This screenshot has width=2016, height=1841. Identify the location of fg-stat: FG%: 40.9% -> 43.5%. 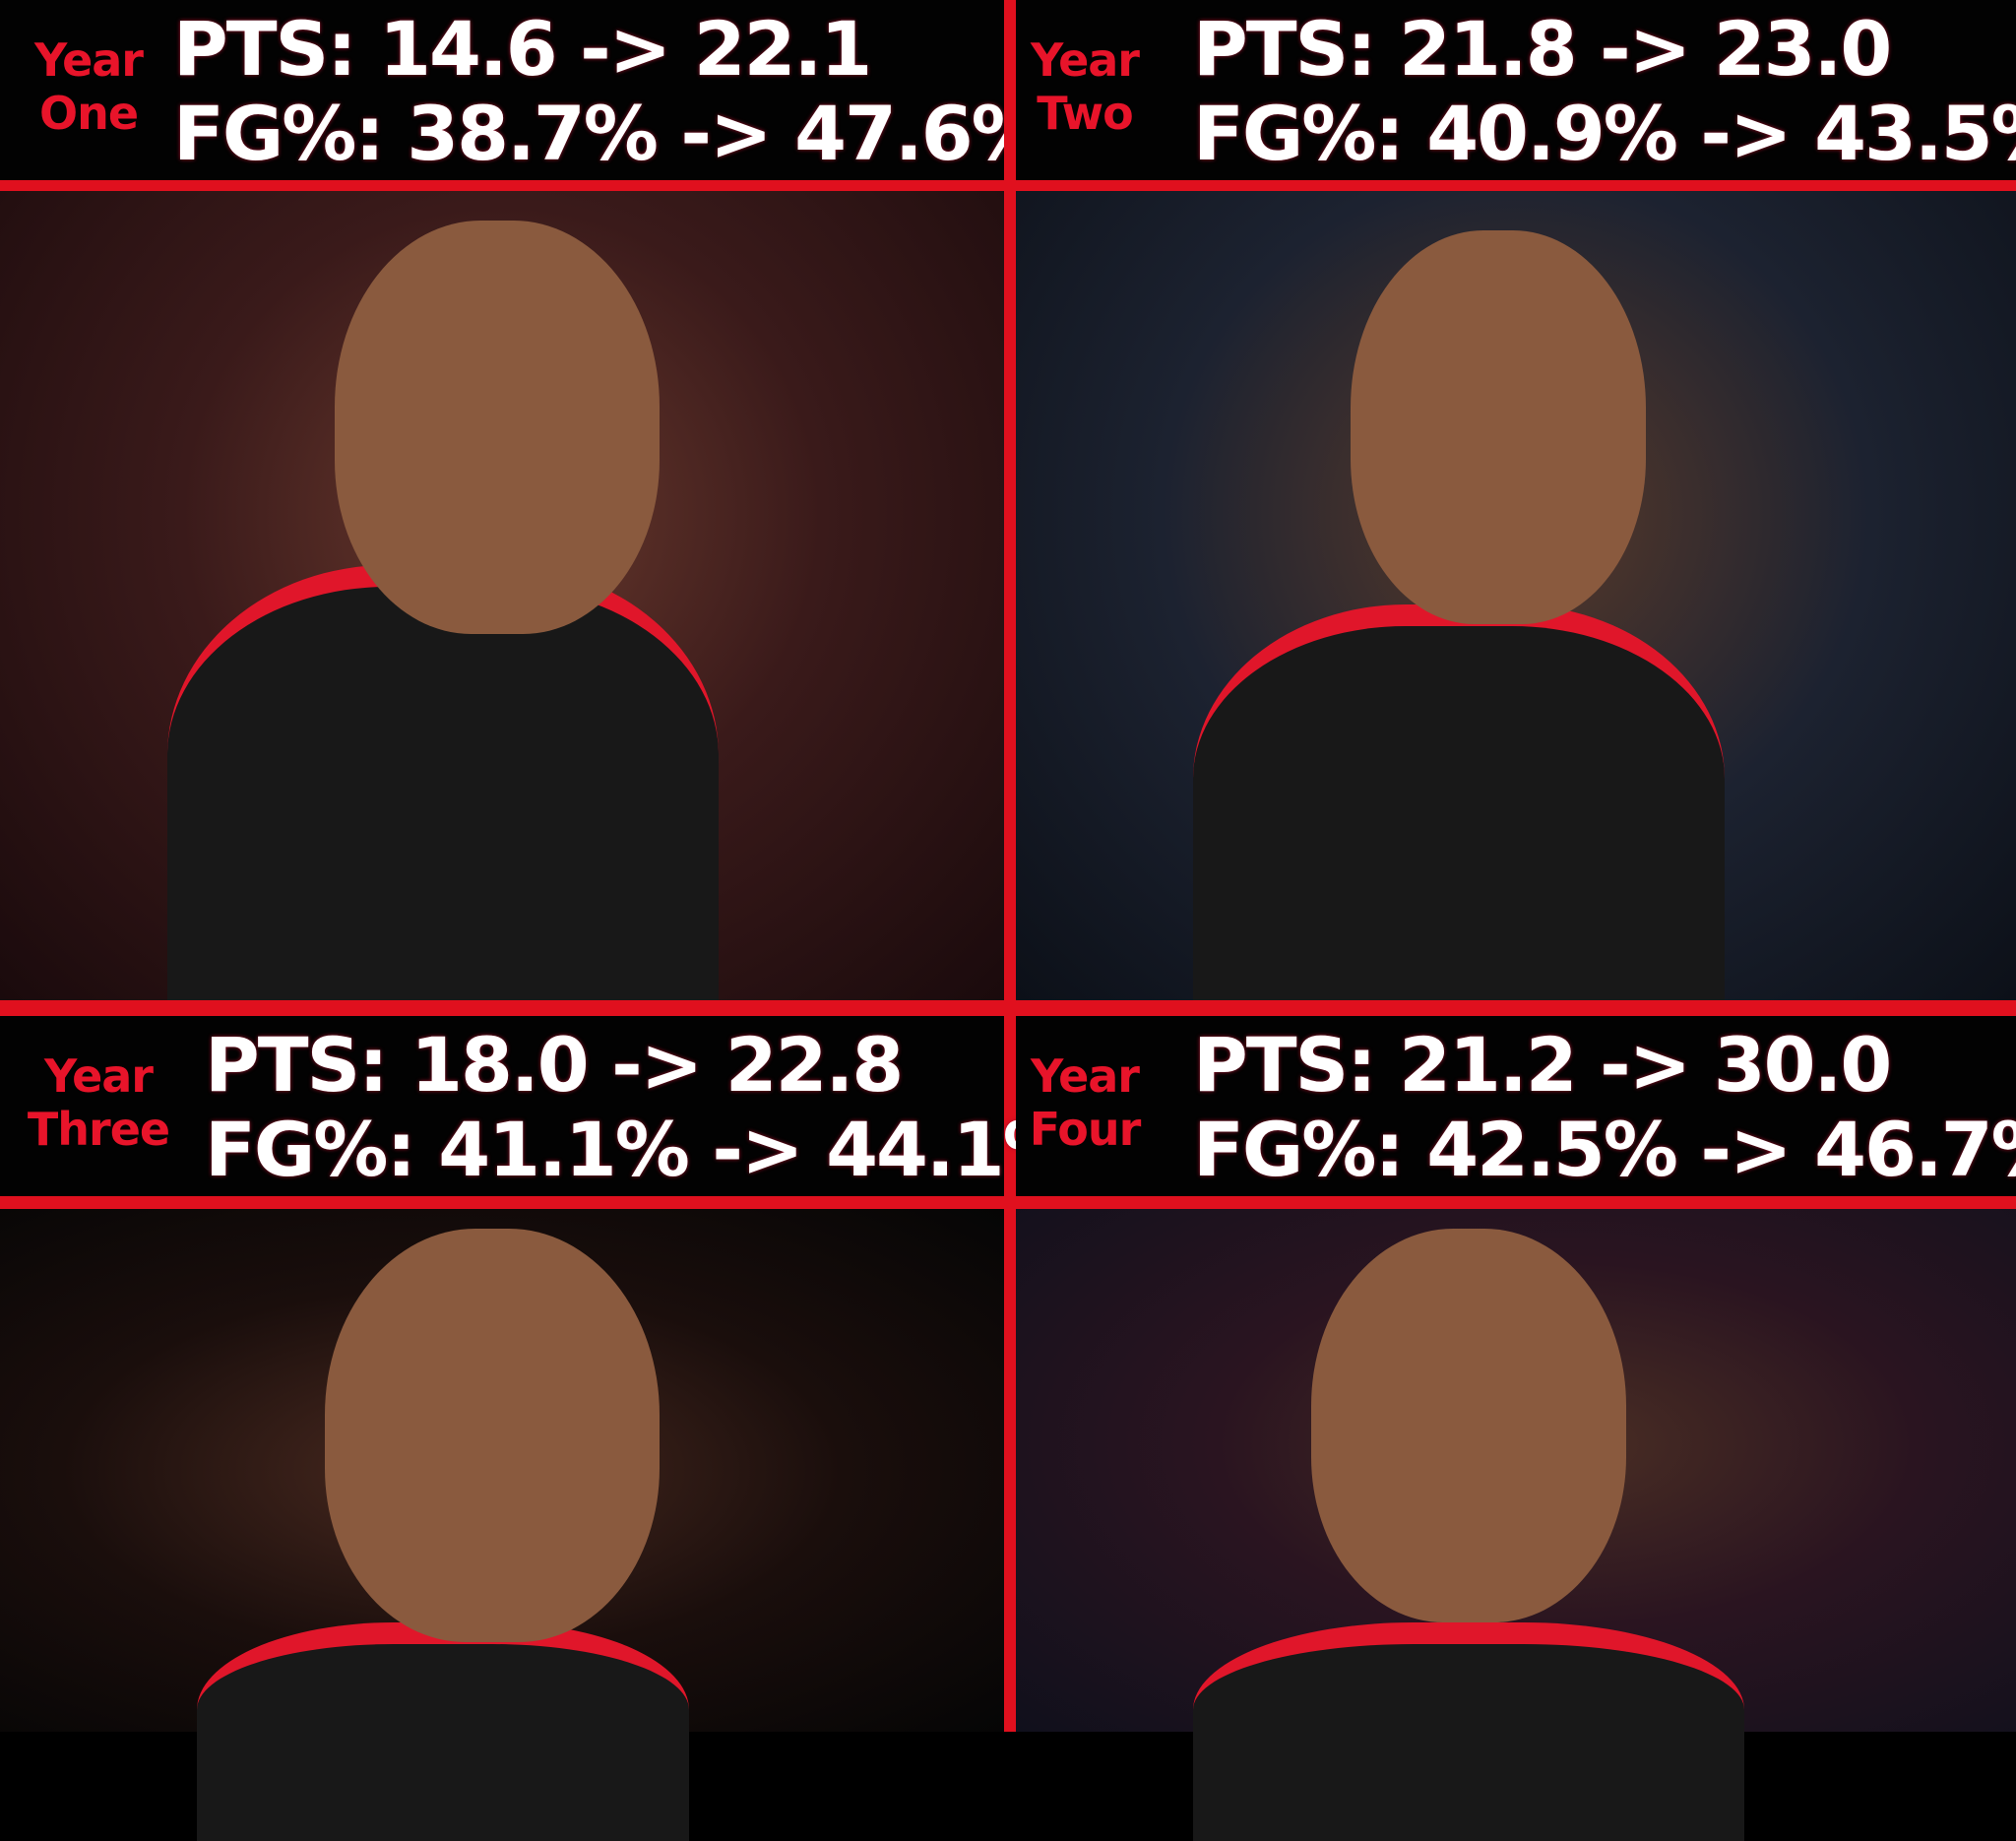
(1604, 133).